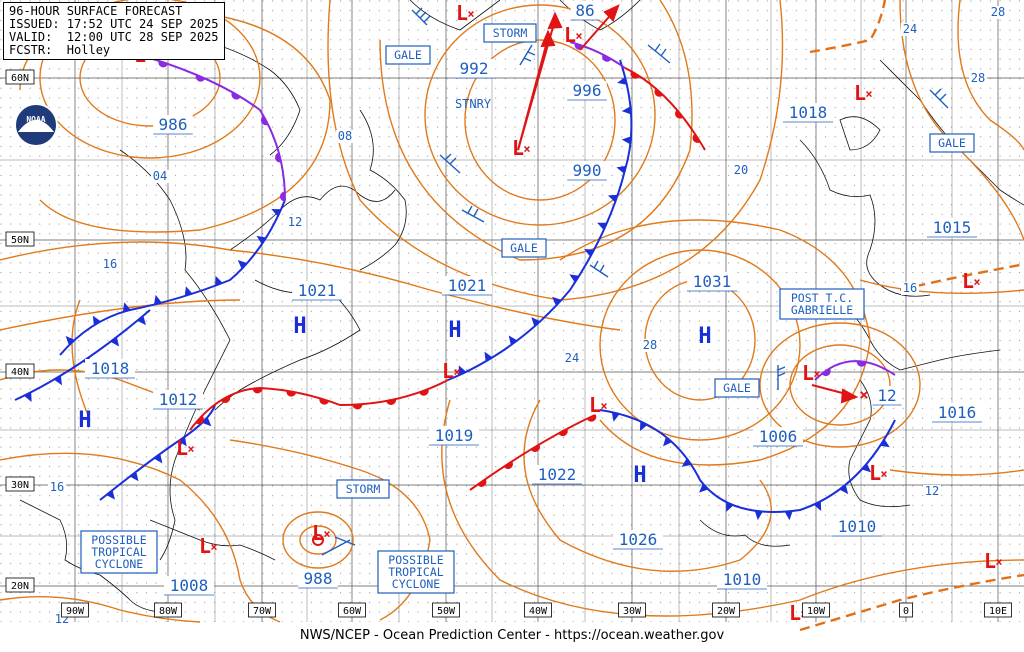 The width and height of the screenshot is (1024, 652). Describe the element at coordinates (952, 228) in the screenshot. I see `pressure-label-1015: 1015` at that location.